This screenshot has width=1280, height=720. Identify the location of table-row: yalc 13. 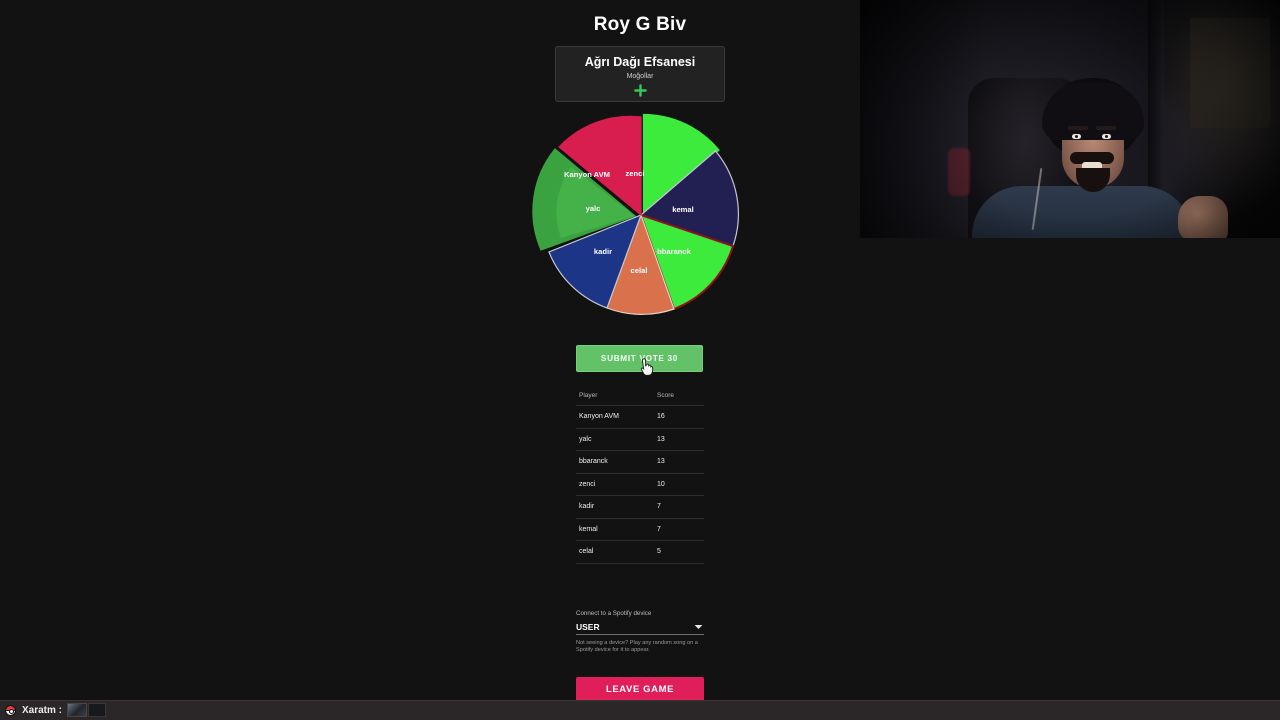
(640, 439).